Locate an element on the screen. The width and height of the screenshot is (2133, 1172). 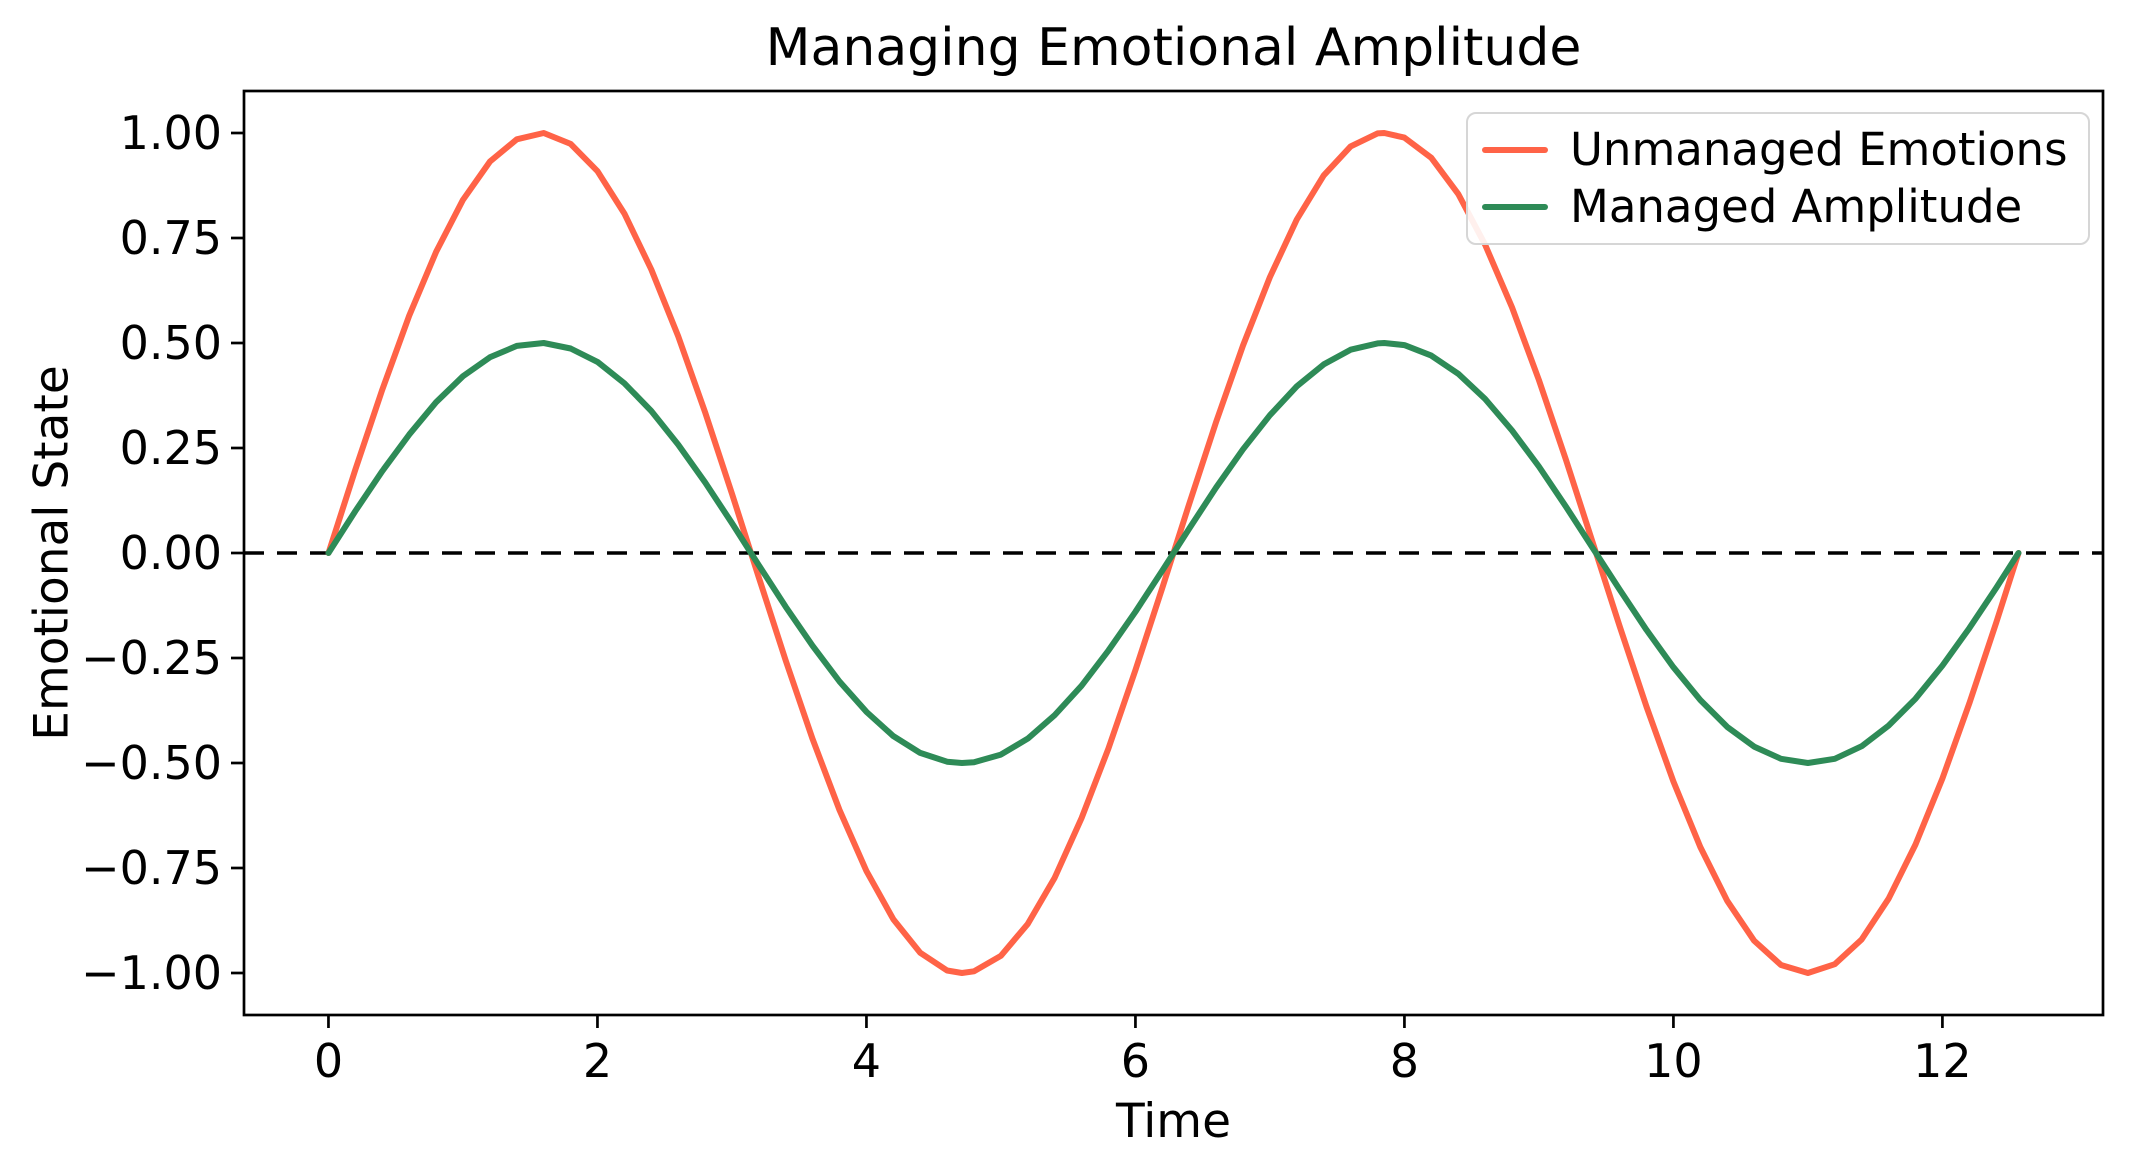
x-tick-label: 8 is located at coordinates (1404, 1061).